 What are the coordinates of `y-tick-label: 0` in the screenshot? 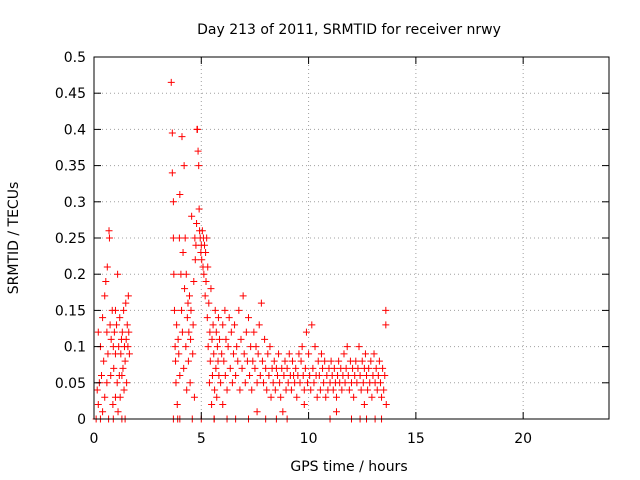 It's located at (81, 420).